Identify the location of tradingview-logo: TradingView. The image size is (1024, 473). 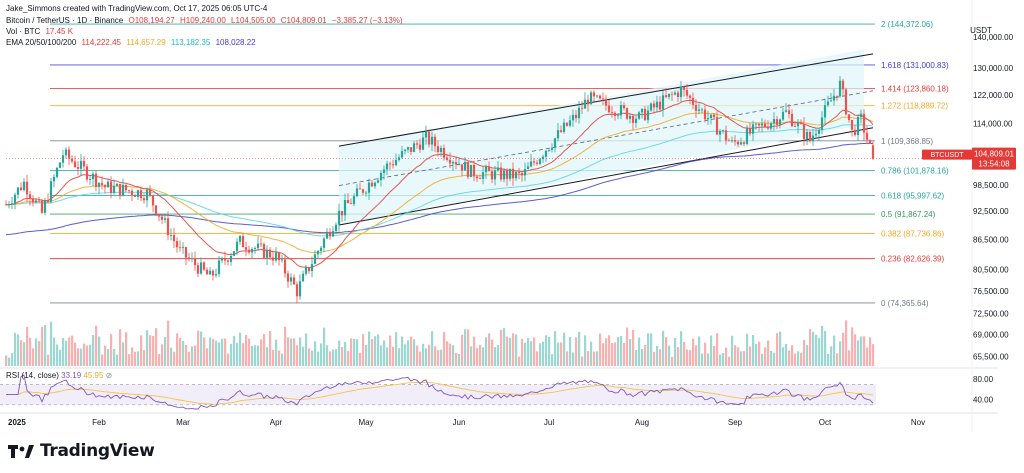
(81, 451).